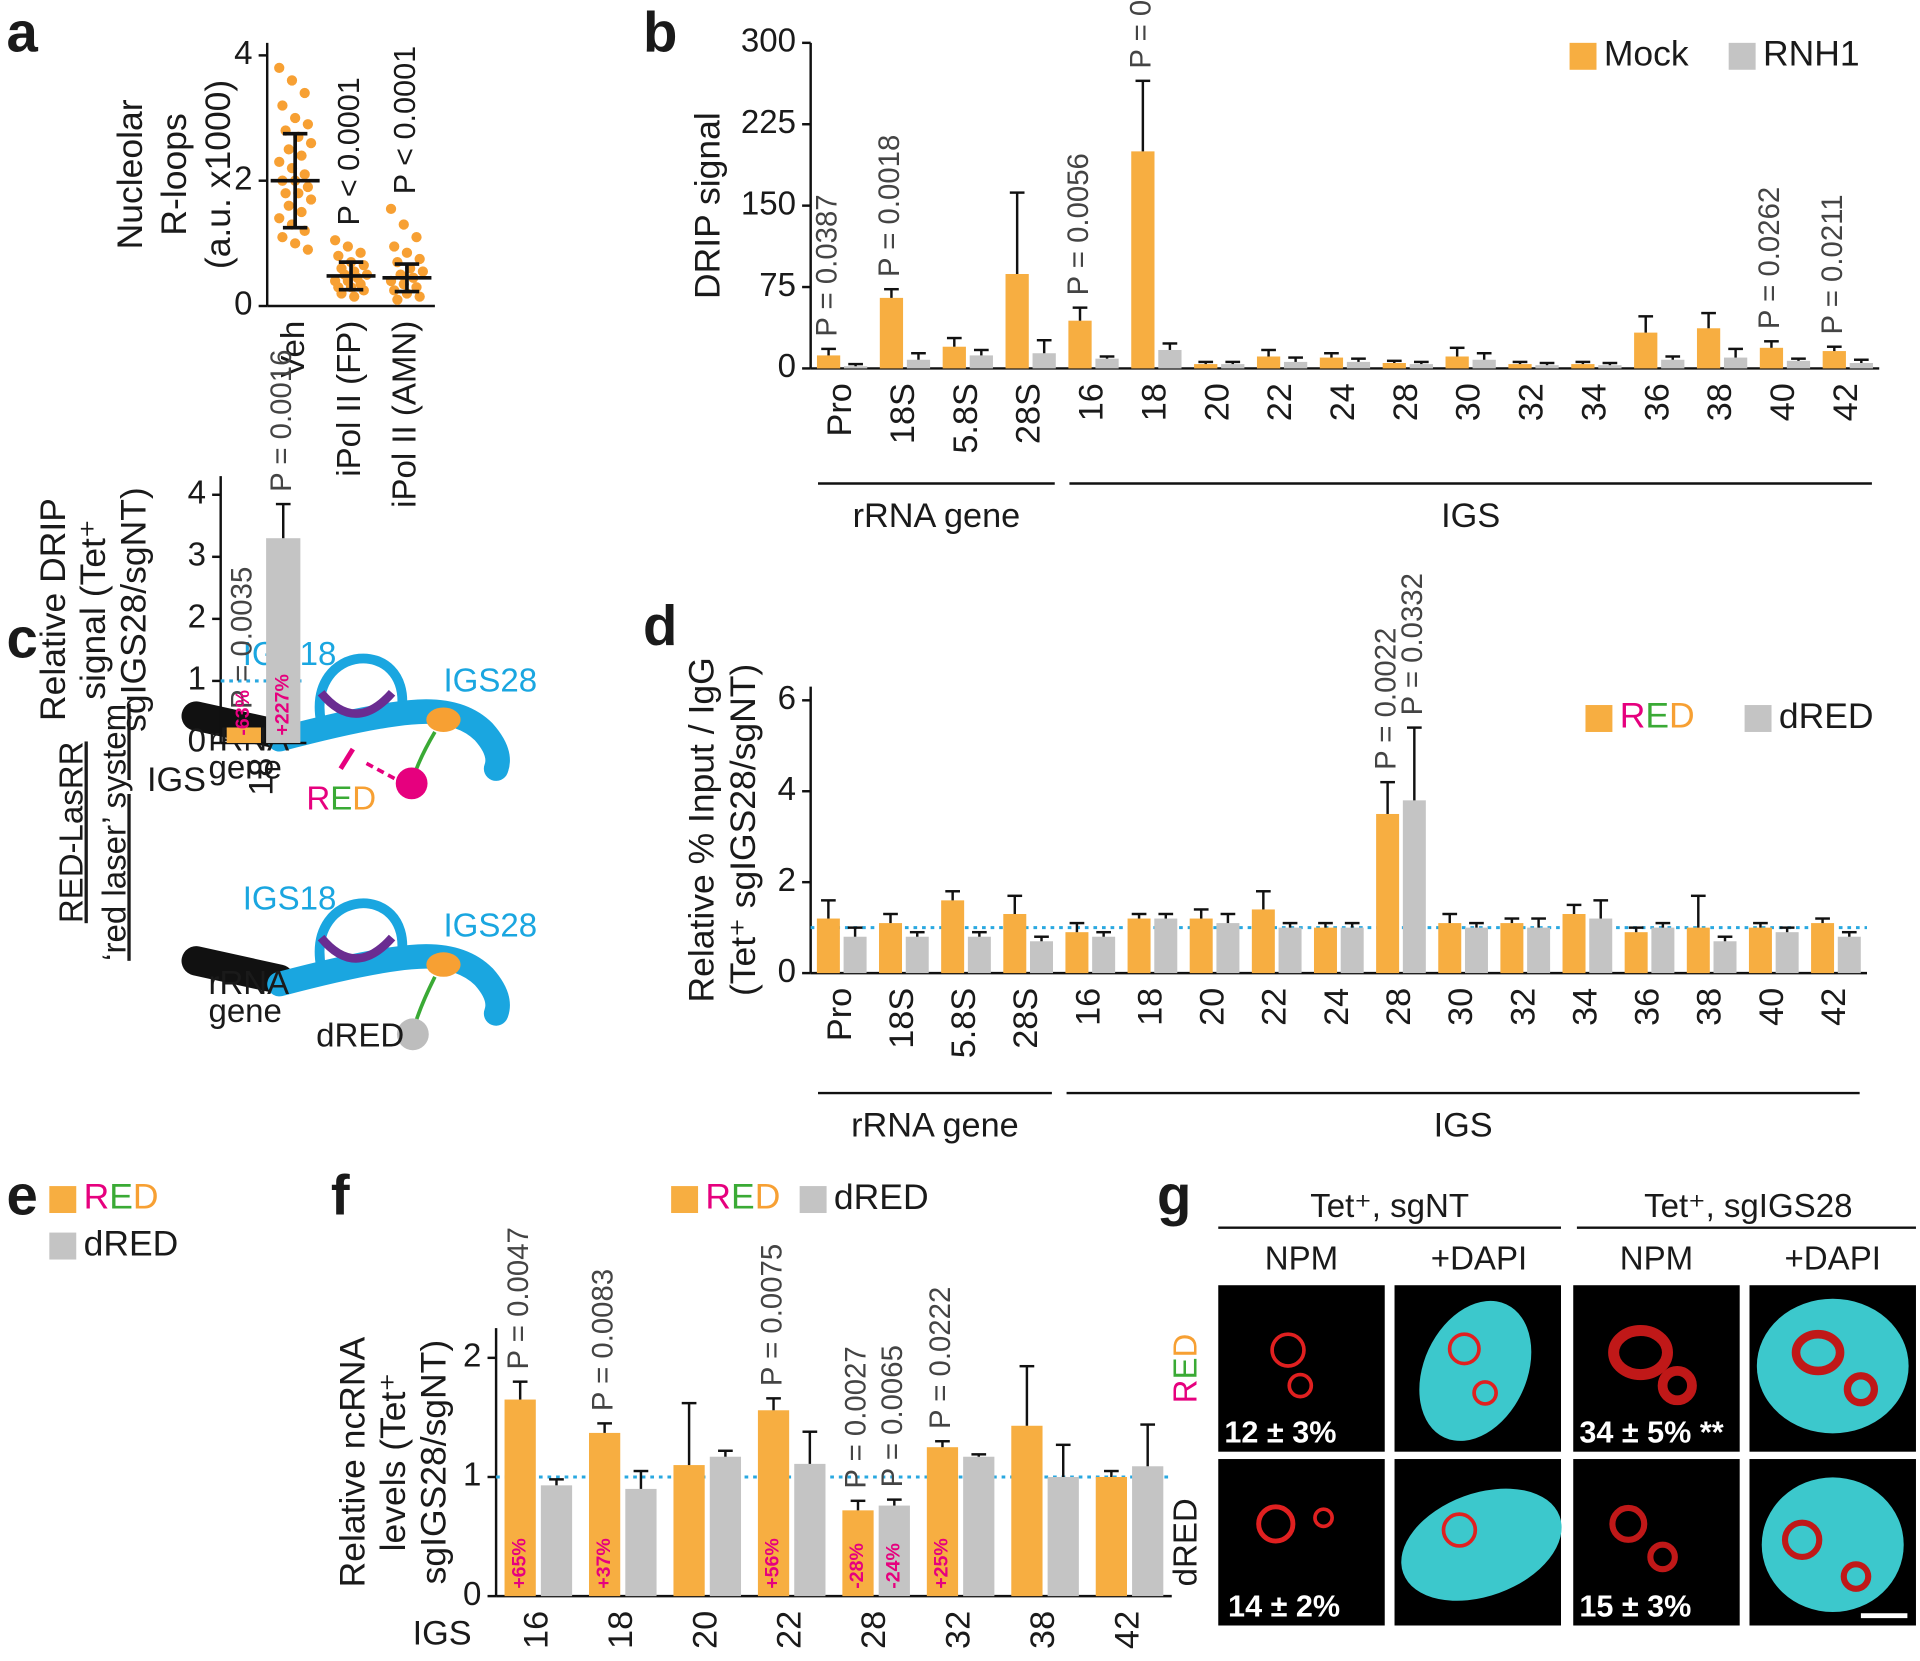 The width and height of the screenshot is (1920, 1661). I want to click on legend-label: Mock, so click(1646, 54).